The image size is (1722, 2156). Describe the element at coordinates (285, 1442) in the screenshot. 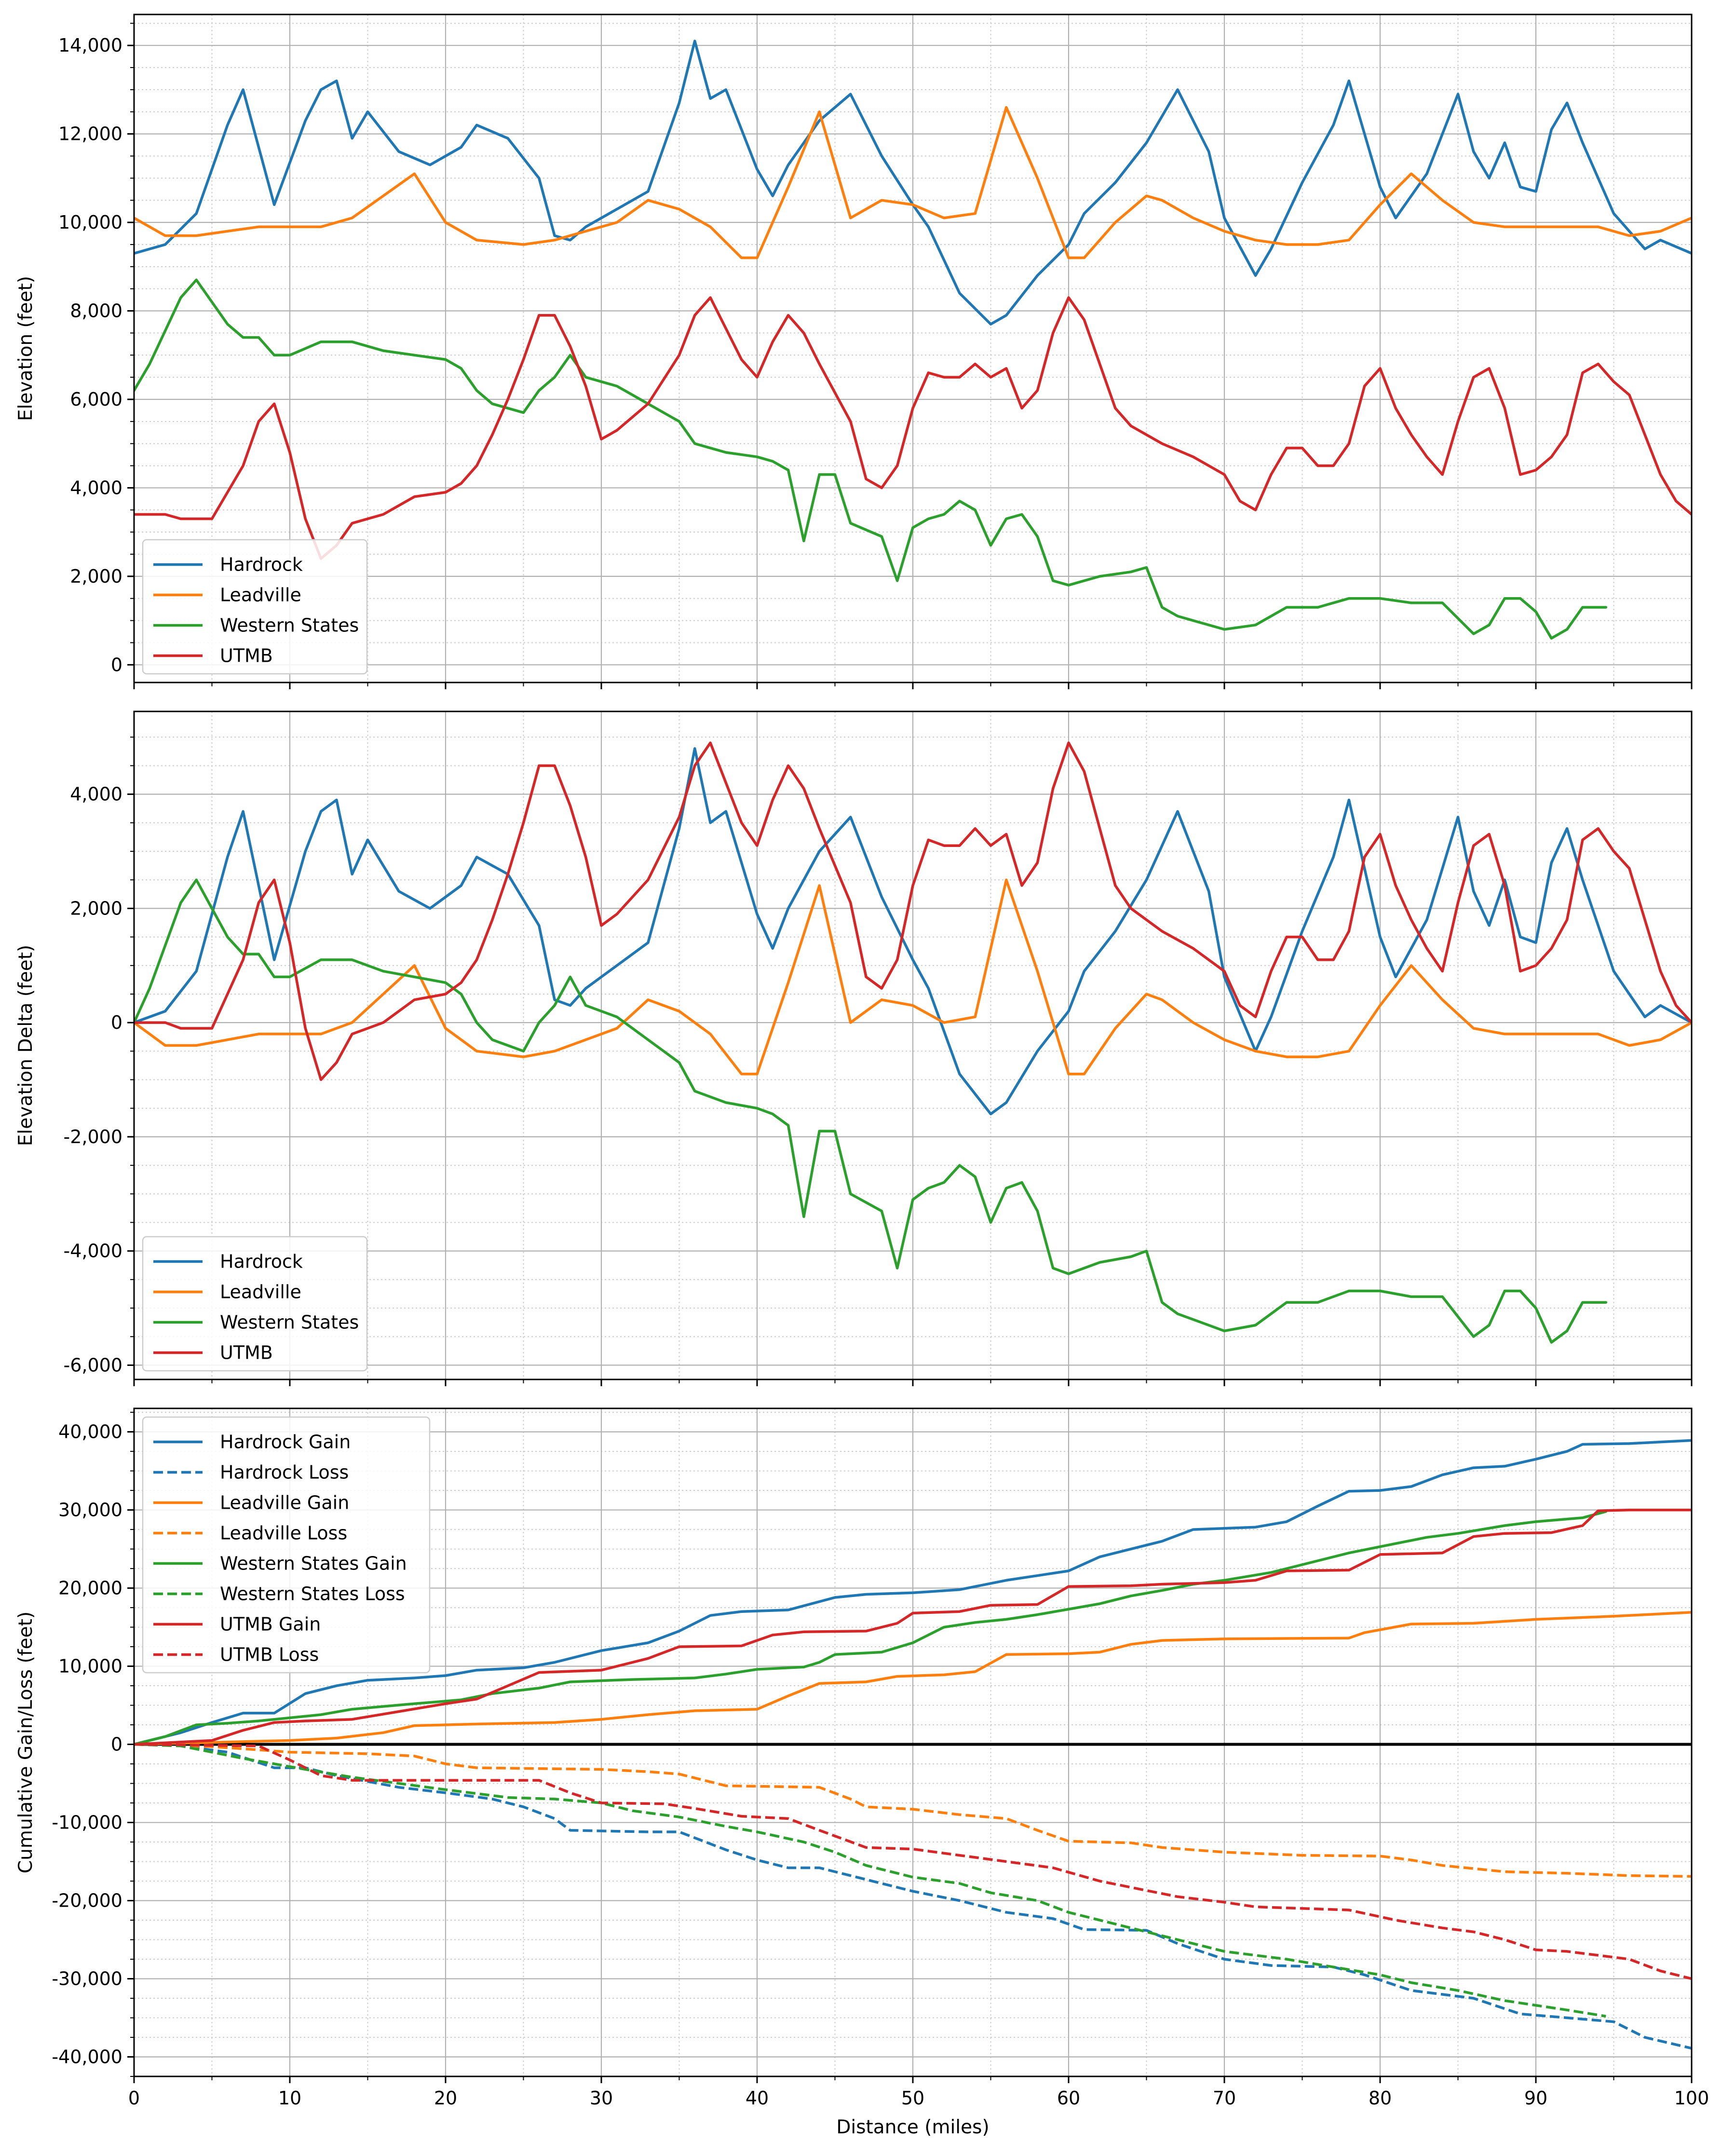

I see `legend-label: Hardrock Gain` at that location.